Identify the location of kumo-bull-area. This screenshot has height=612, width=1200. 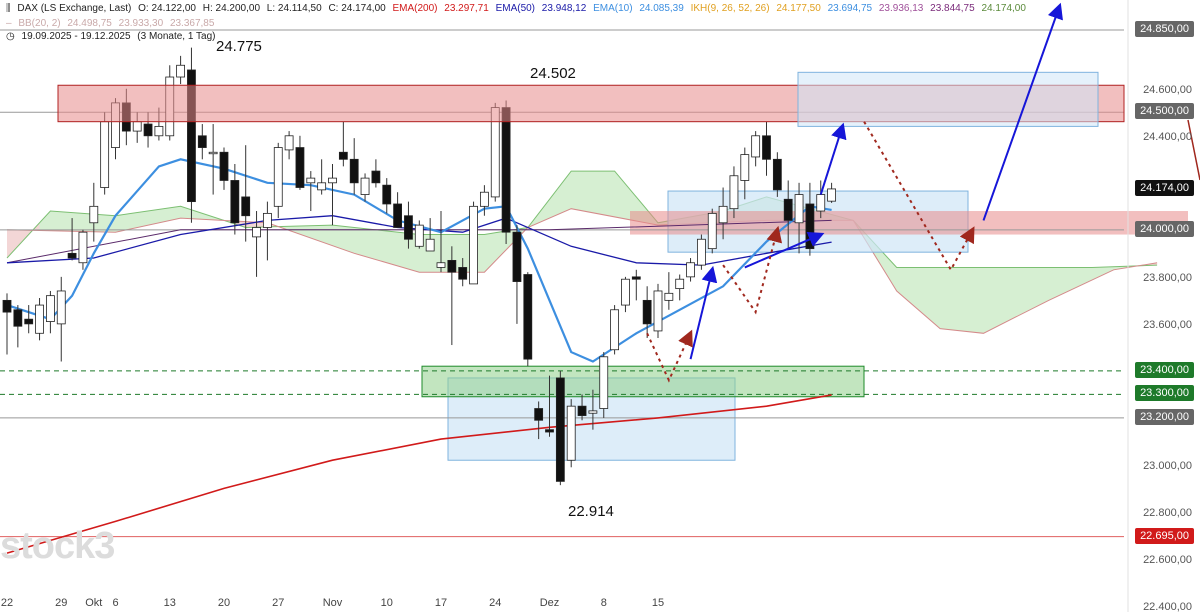
(137, 219).